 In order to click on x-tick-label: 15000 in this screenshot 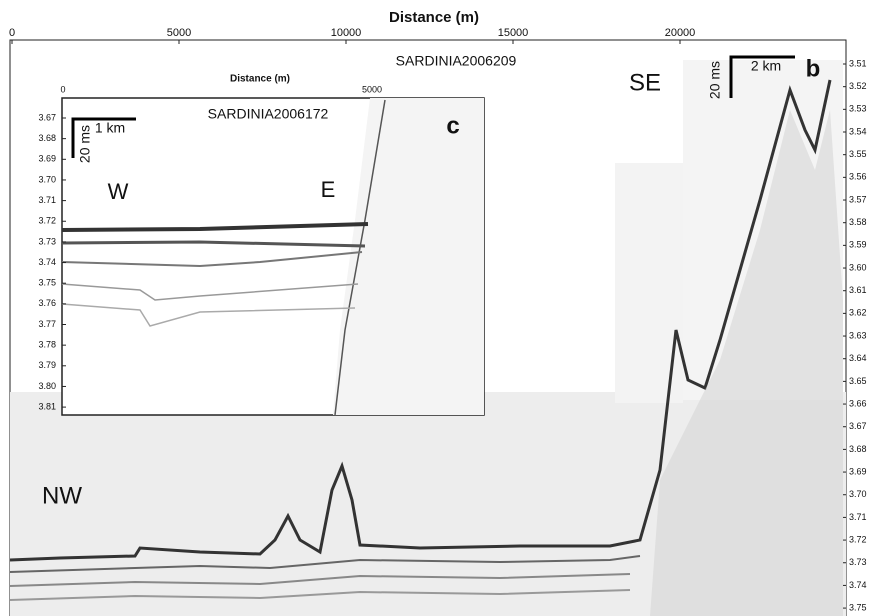, I will do `click(513, 33)`.